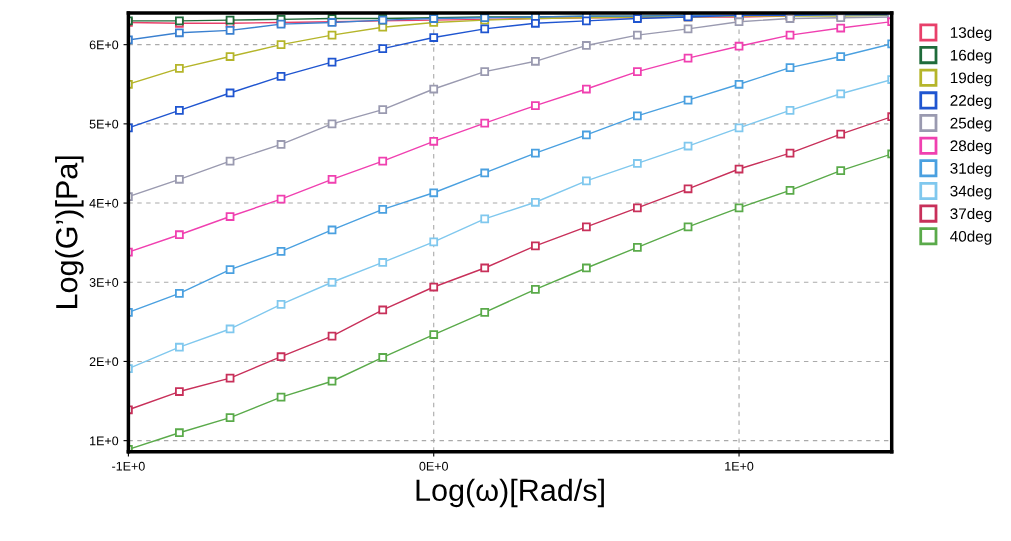 Image resolution: width=1011 pixels, height=541 pixels. What do you see at coordinates (739, 466) in the screenshot?
I see `x-tick-label: 1E+0` at bounding box center [739, 466].